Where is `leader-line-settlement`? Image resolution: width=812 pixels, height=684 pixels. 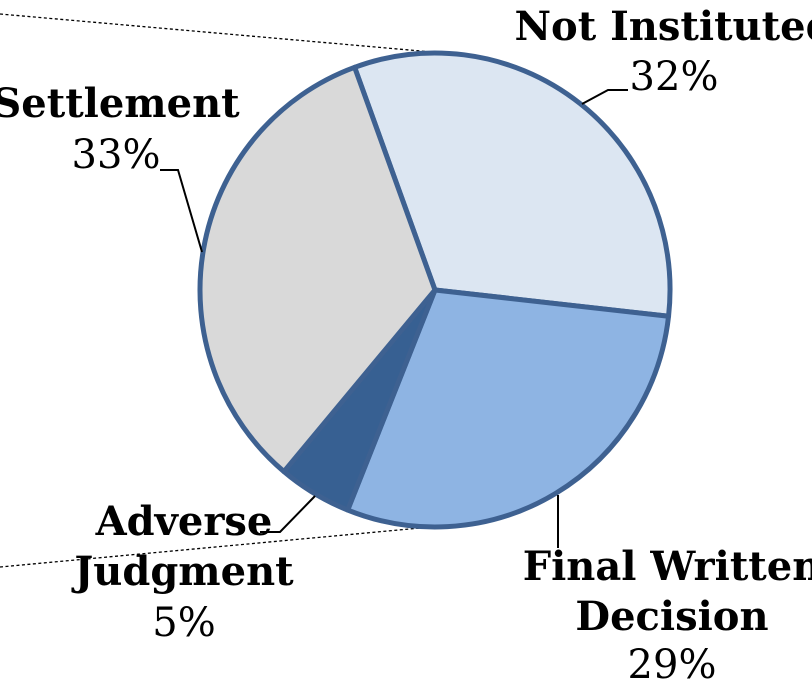
leader-line-settlement is located at coordinates (181, 211).